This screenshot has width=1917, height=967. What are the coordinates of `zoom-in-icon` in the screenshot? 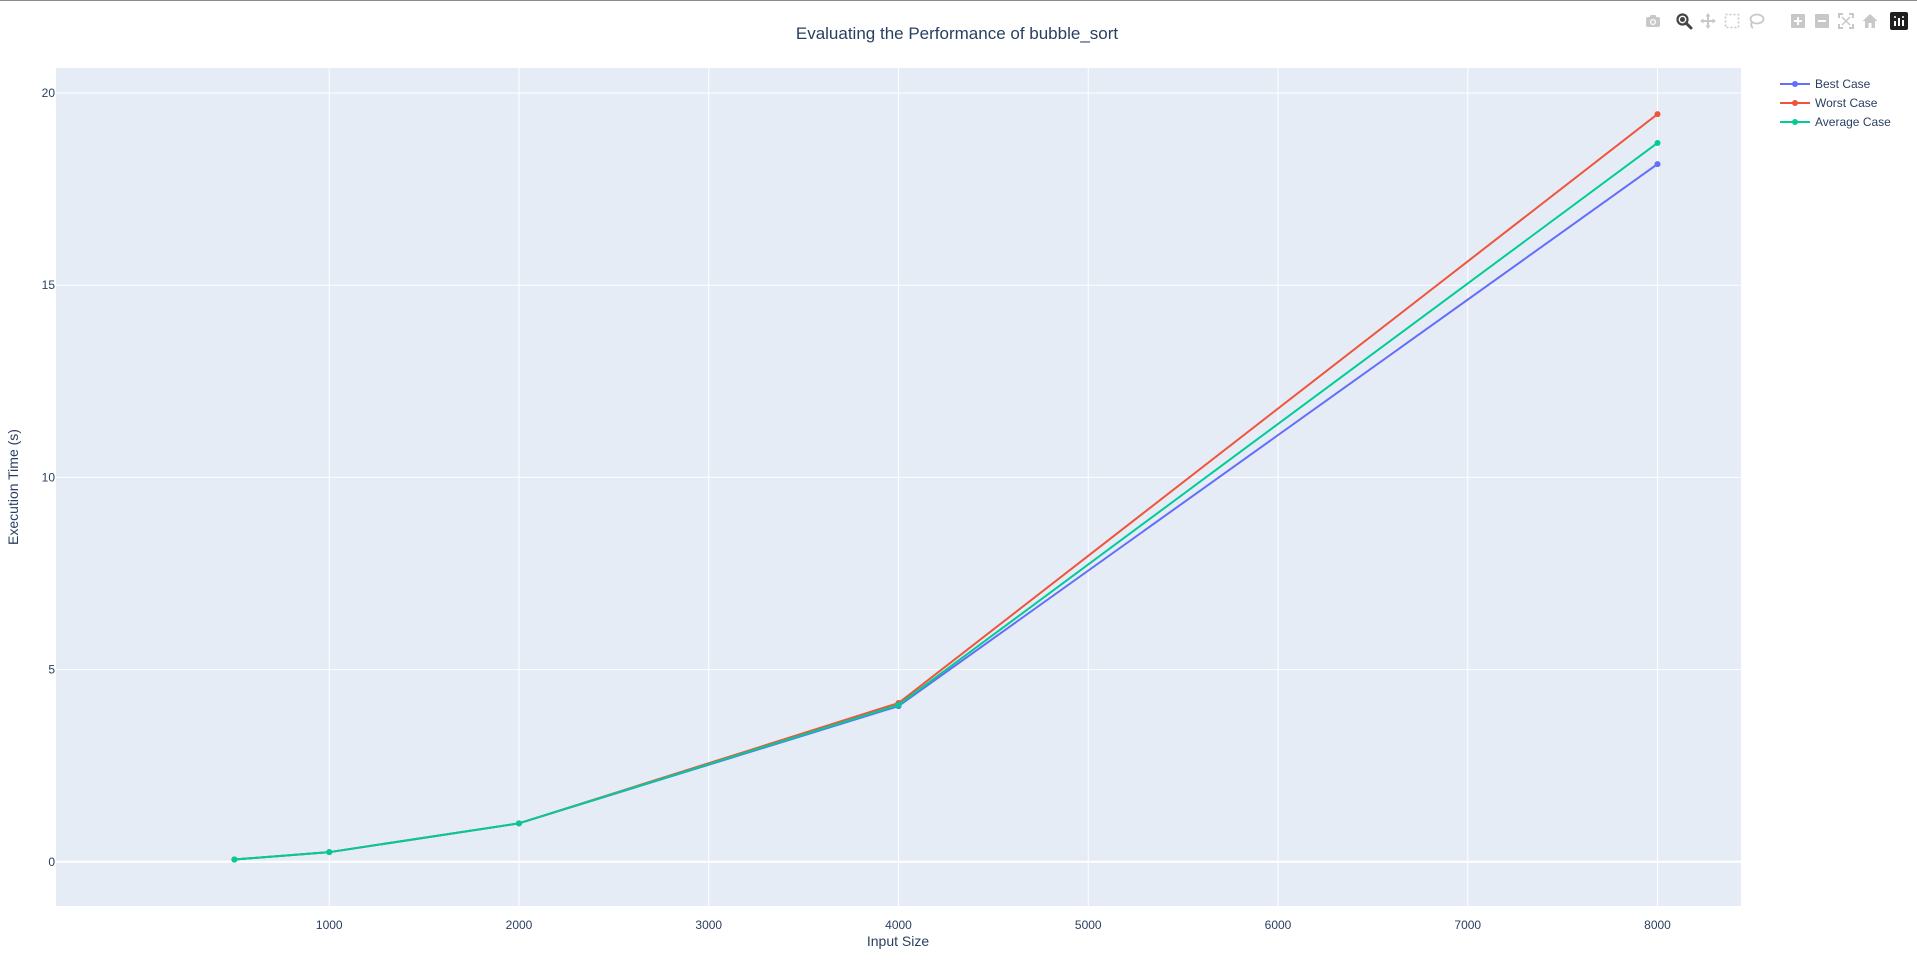 It's located at (1798, 21).